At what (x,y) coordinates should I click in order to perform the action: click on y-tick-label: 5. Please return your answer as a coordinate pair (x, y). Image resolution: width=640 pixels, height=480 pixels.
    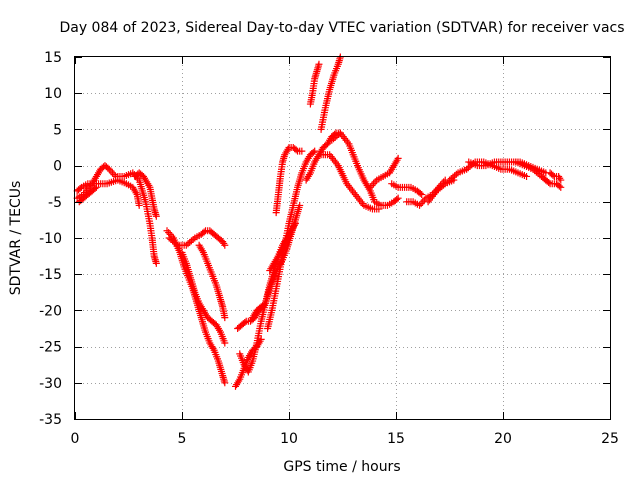
    Looking at the image, I should click on (57, 130).